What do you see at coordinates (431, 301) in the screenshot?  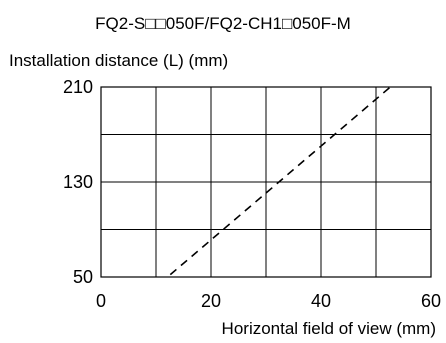 I see `x-tick-label: 60` at bounding box center [431, 301].